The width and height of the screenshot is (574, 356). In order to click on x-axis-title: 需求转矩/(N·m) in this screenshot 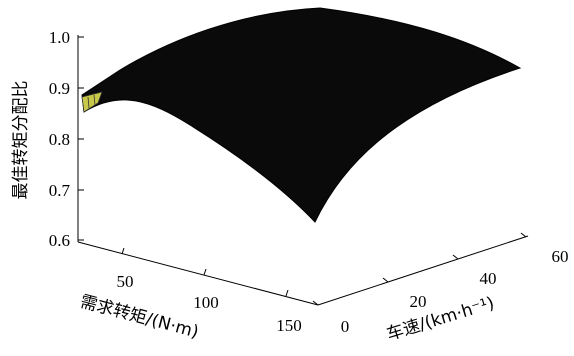, I will do `click(139, 317)`.